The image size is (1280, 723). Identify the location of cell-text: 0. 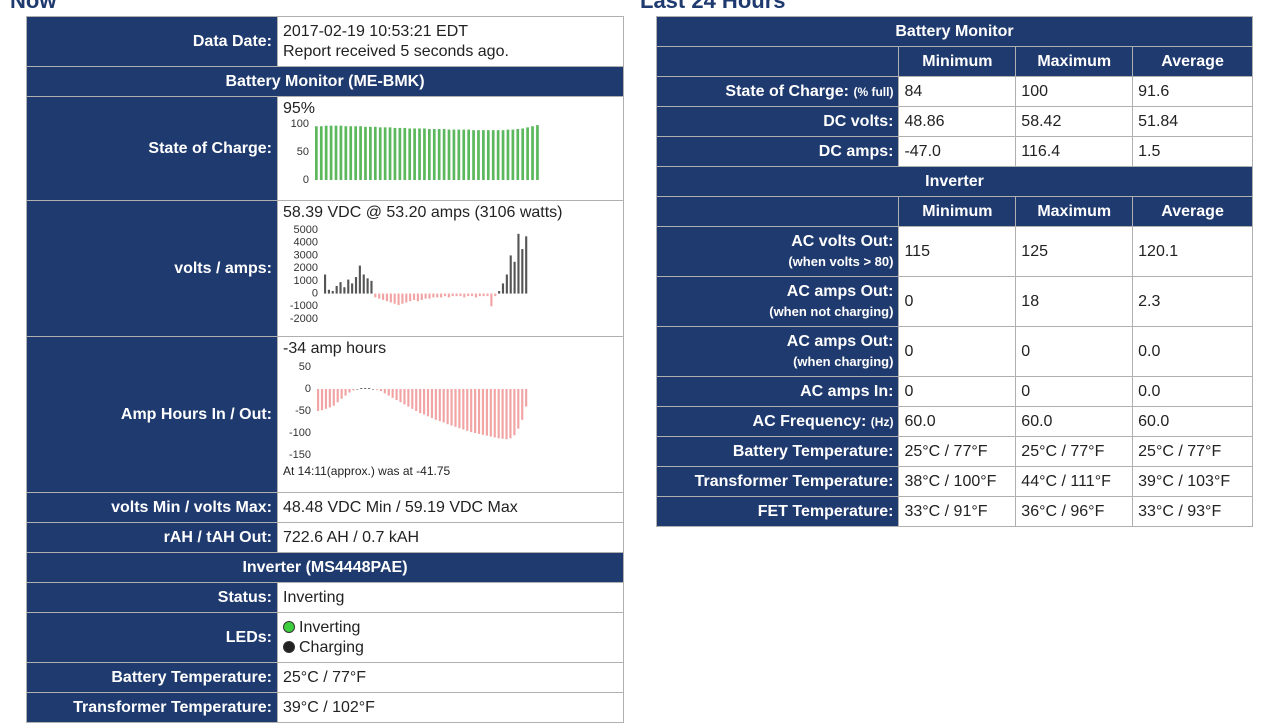
(1026, 351).